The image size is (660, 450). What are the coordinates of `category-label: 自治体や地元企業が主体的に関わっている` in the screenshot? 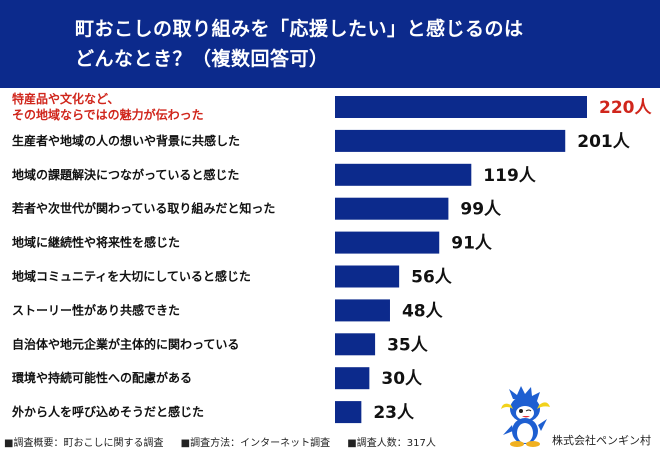 It's located at (125, 343).